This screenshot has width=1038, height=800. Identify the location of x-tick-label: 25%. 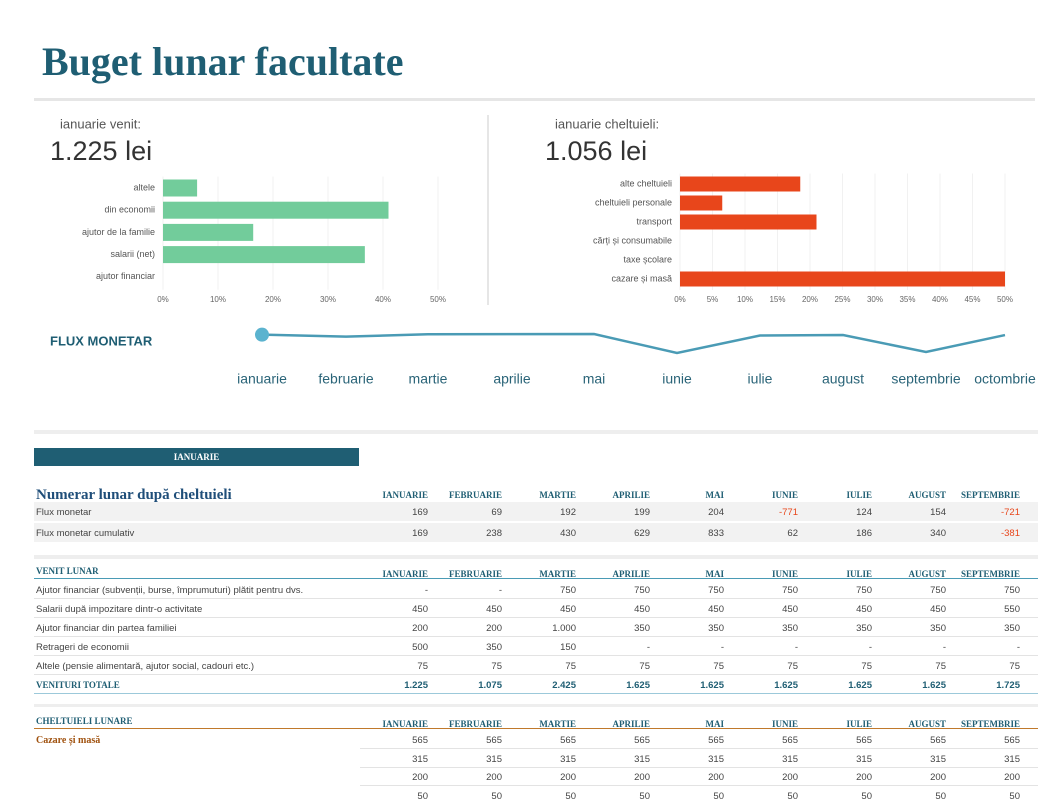
(842, 299).